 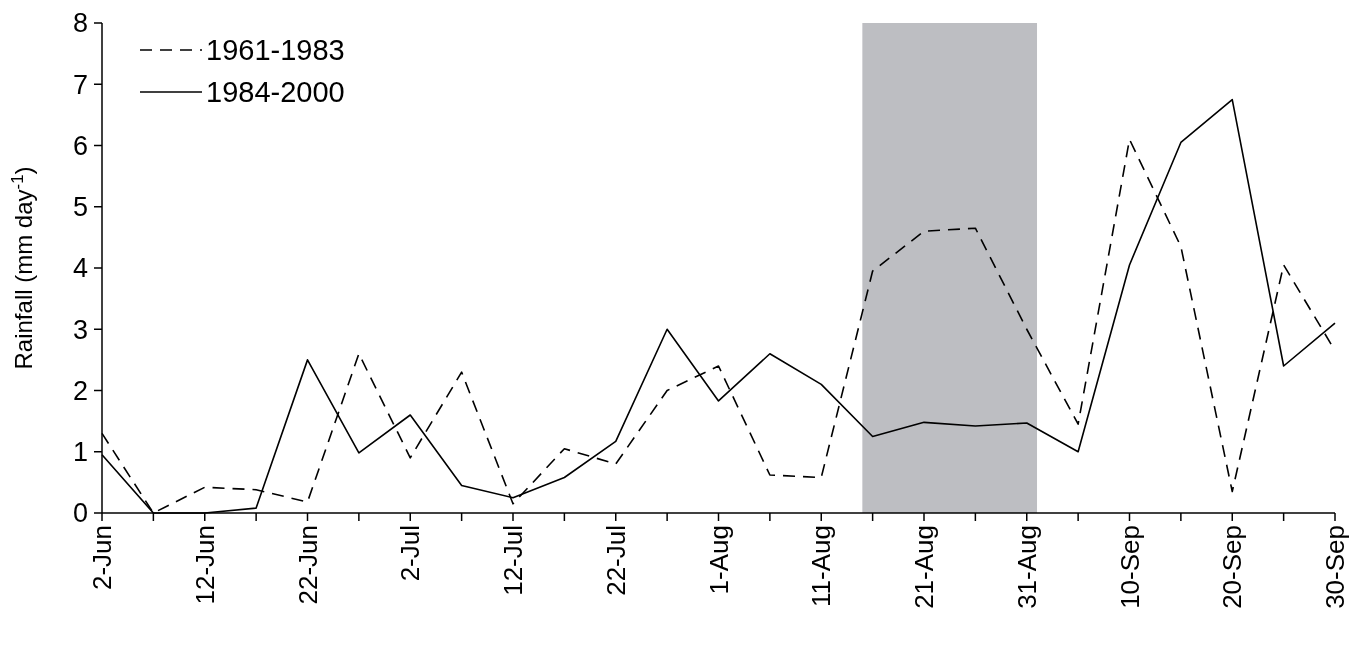 What do you see at coordinates (275, 92) in the screenshot?
I see `legend-label: 1984-2000` at bounding box center [275, 92].